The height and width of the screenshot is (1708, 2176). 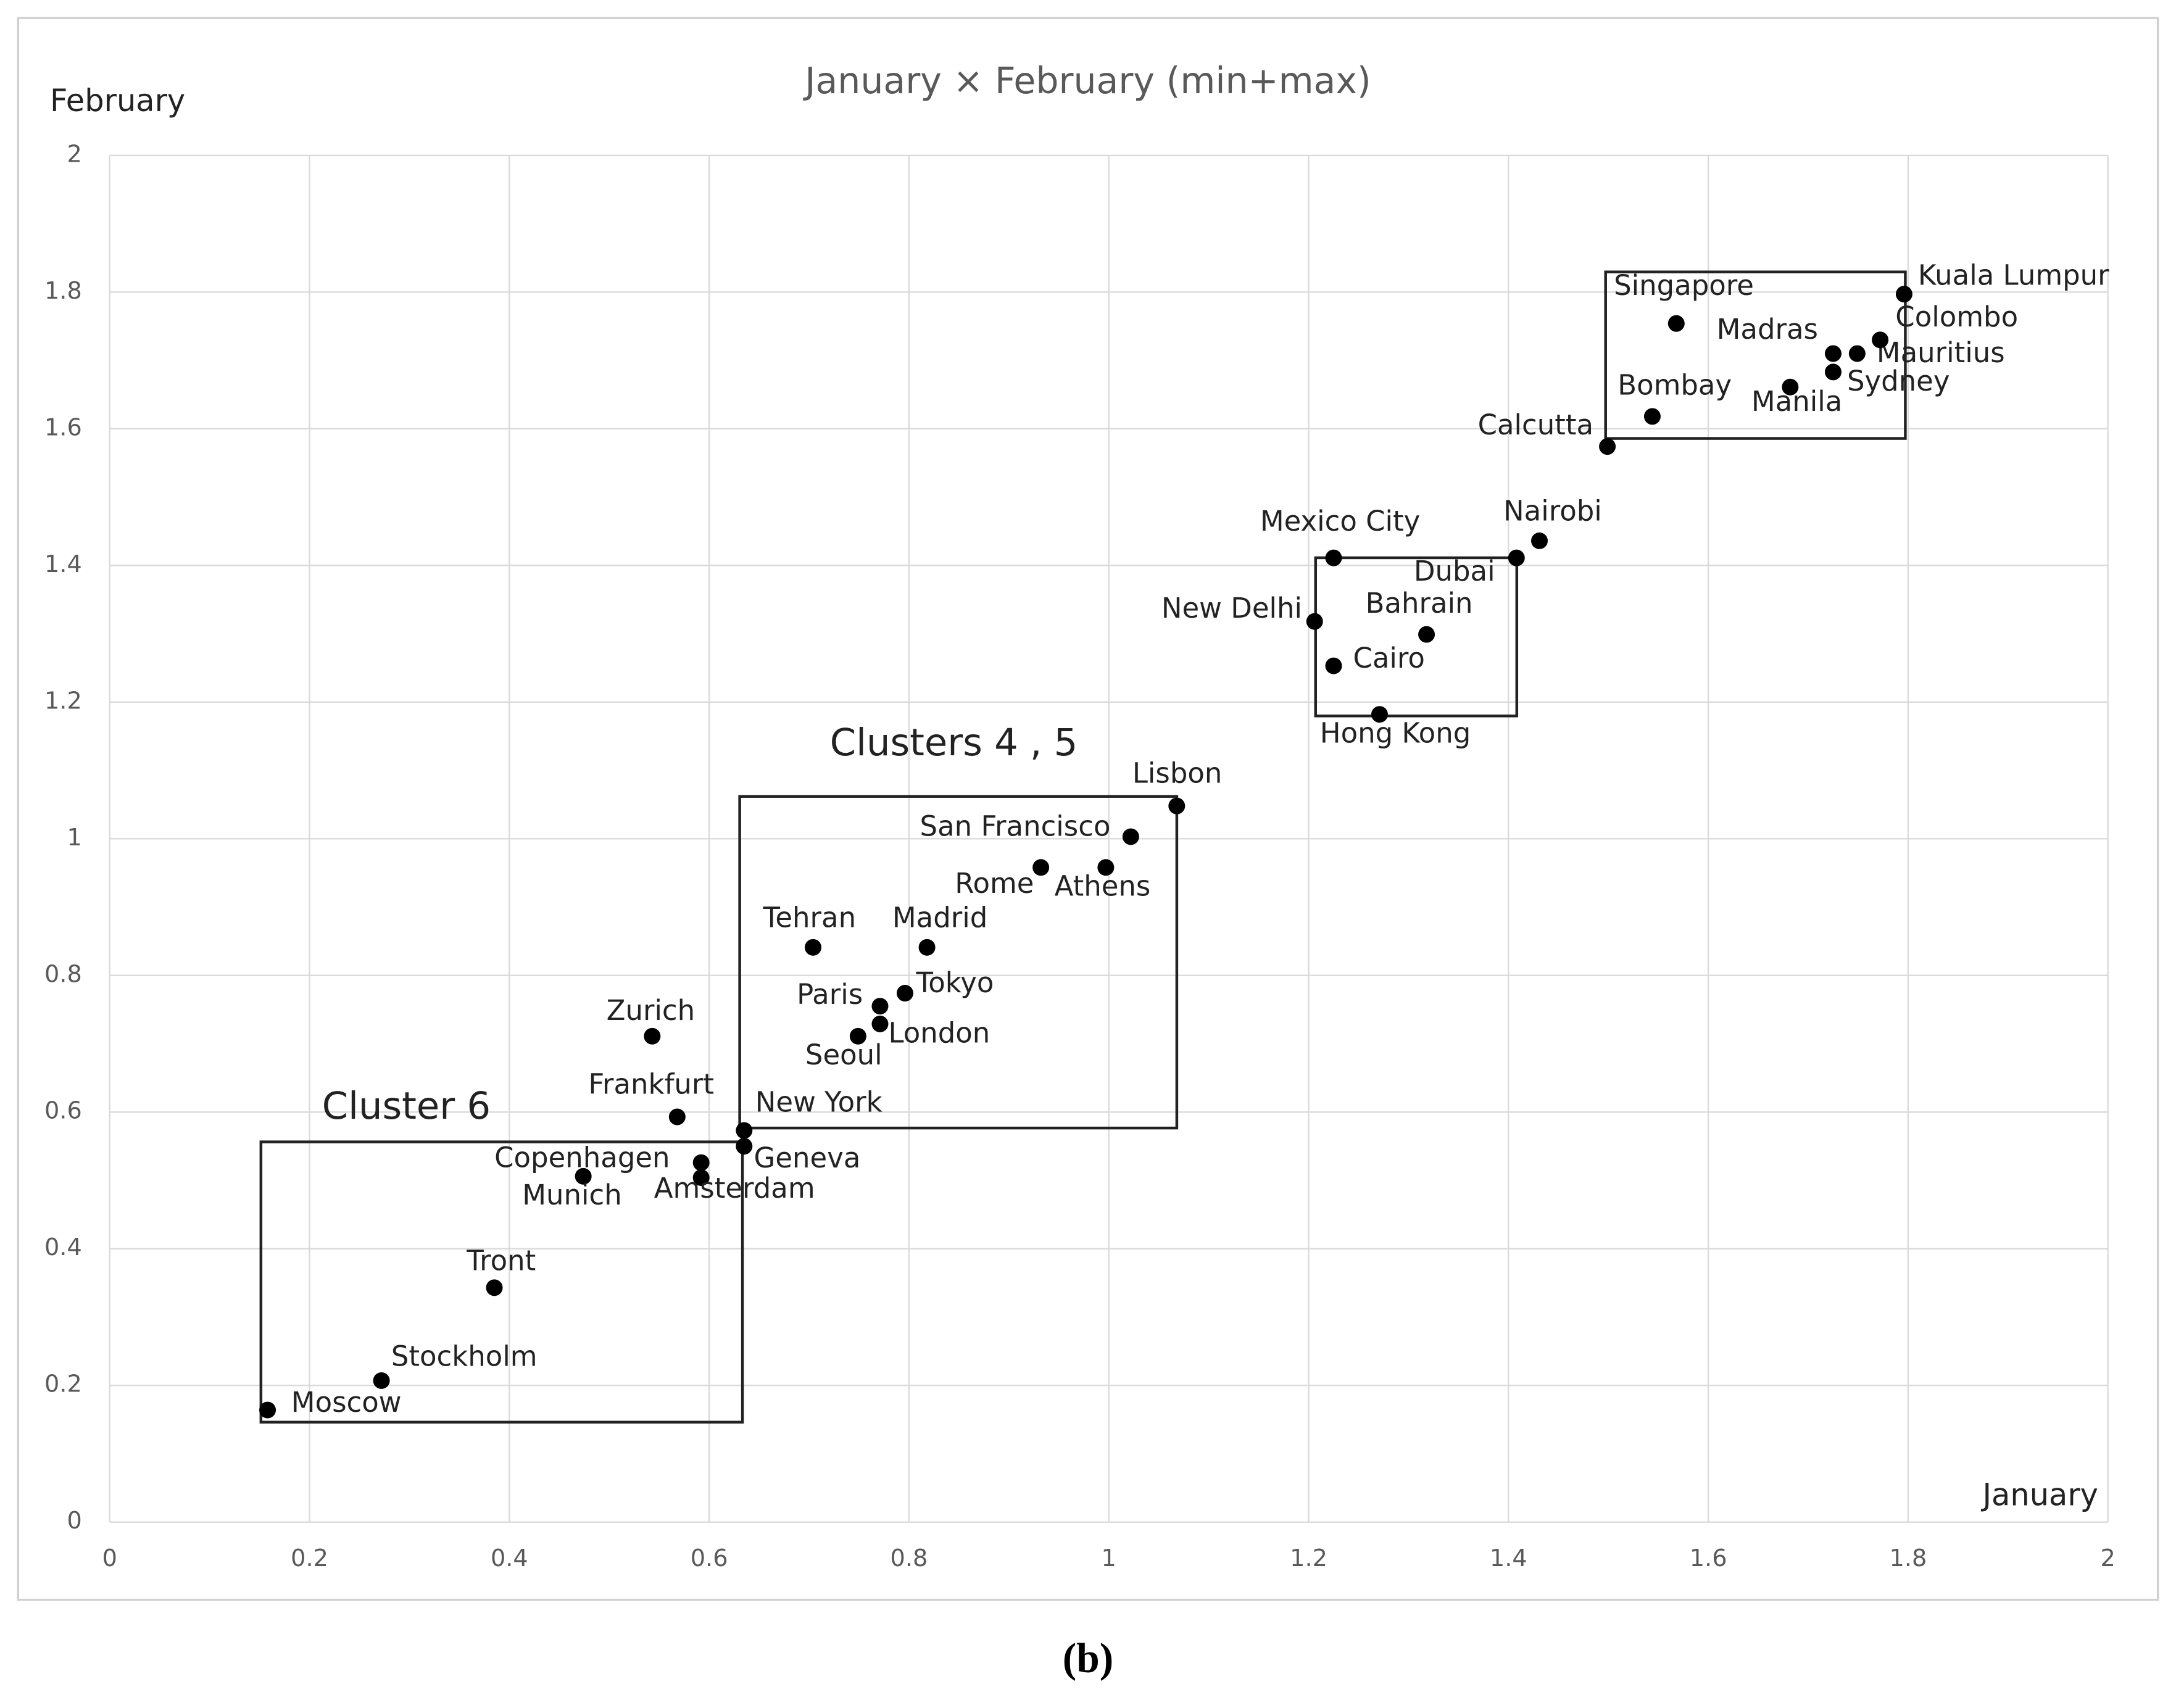 I want to click on x-tick-label: 0.2, so click(x=309, y=1558).